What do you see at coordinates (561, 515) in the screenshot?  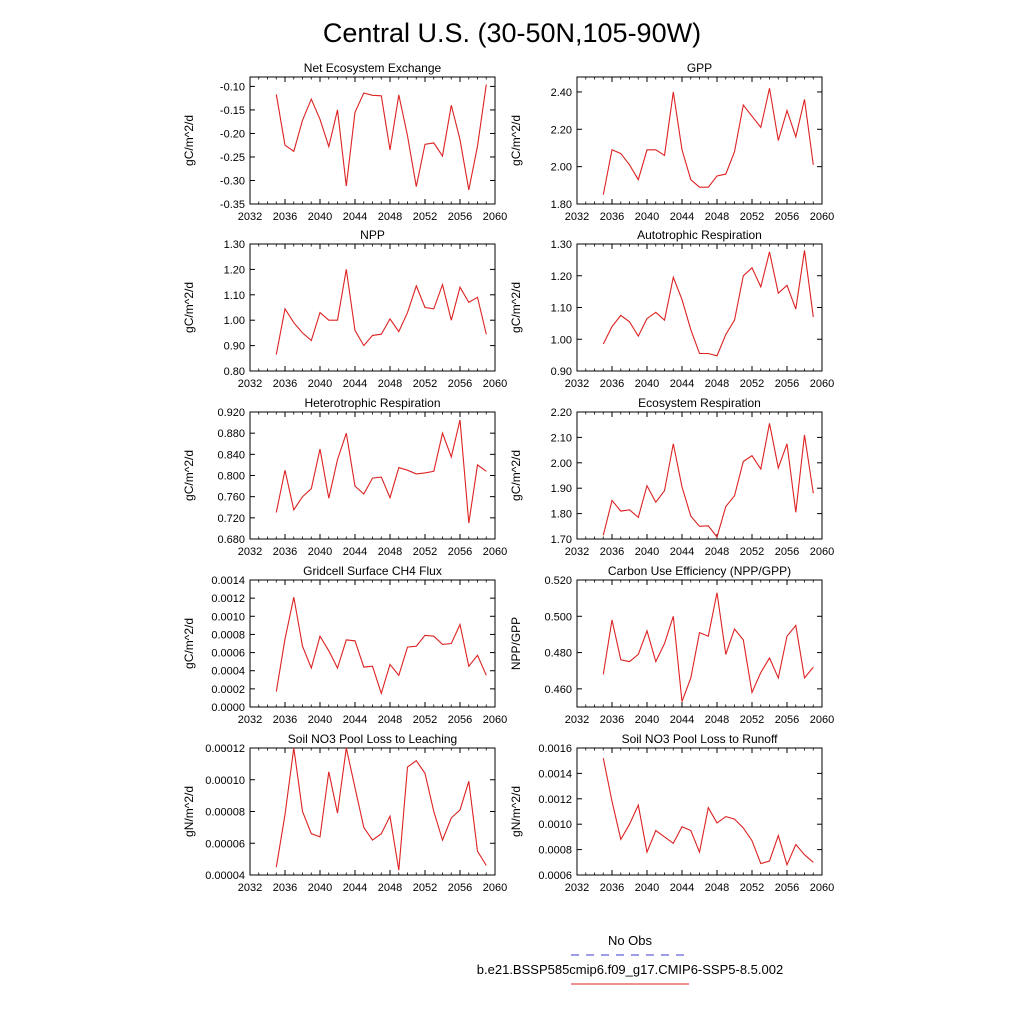 I see `y-tick-label: 1.80` at bounding box center [561, 515].